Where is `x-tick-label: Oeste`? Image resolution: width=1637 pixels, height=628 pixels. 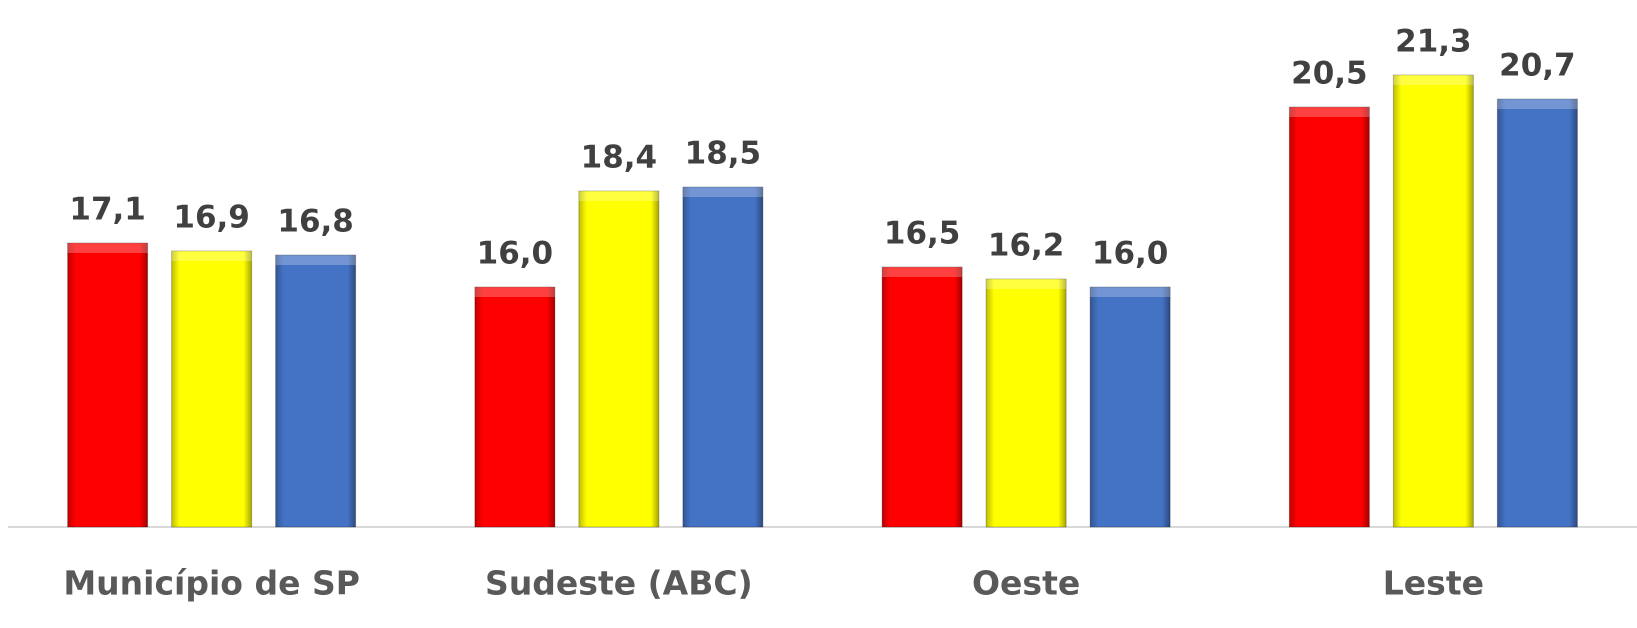 x-tick-label: Oeste is located at coordinates (1026, 583).